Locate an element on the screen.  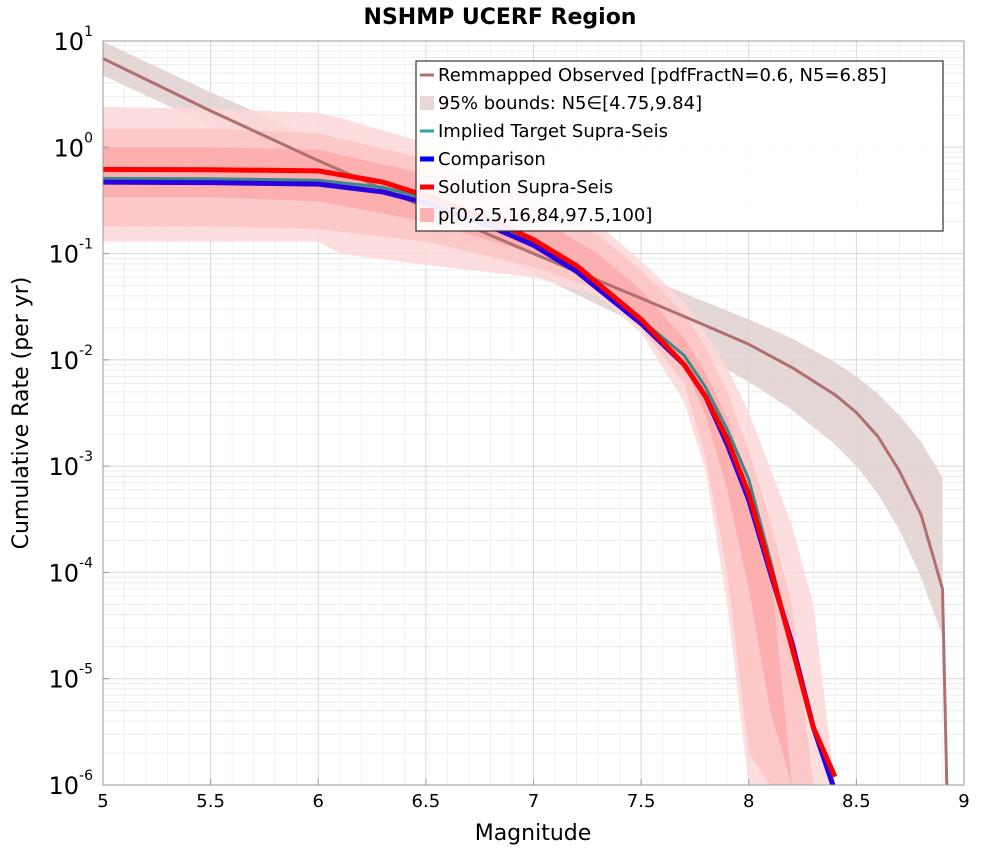
legend-label: Solution Supra-Seis is located at coordinates (525, 187).